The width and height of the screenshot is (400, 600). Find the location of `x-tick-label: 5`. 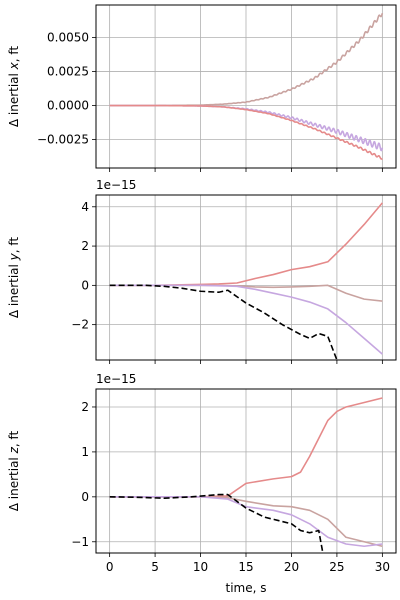

x-tick-label: 5 is located at coordinates (155, 567).